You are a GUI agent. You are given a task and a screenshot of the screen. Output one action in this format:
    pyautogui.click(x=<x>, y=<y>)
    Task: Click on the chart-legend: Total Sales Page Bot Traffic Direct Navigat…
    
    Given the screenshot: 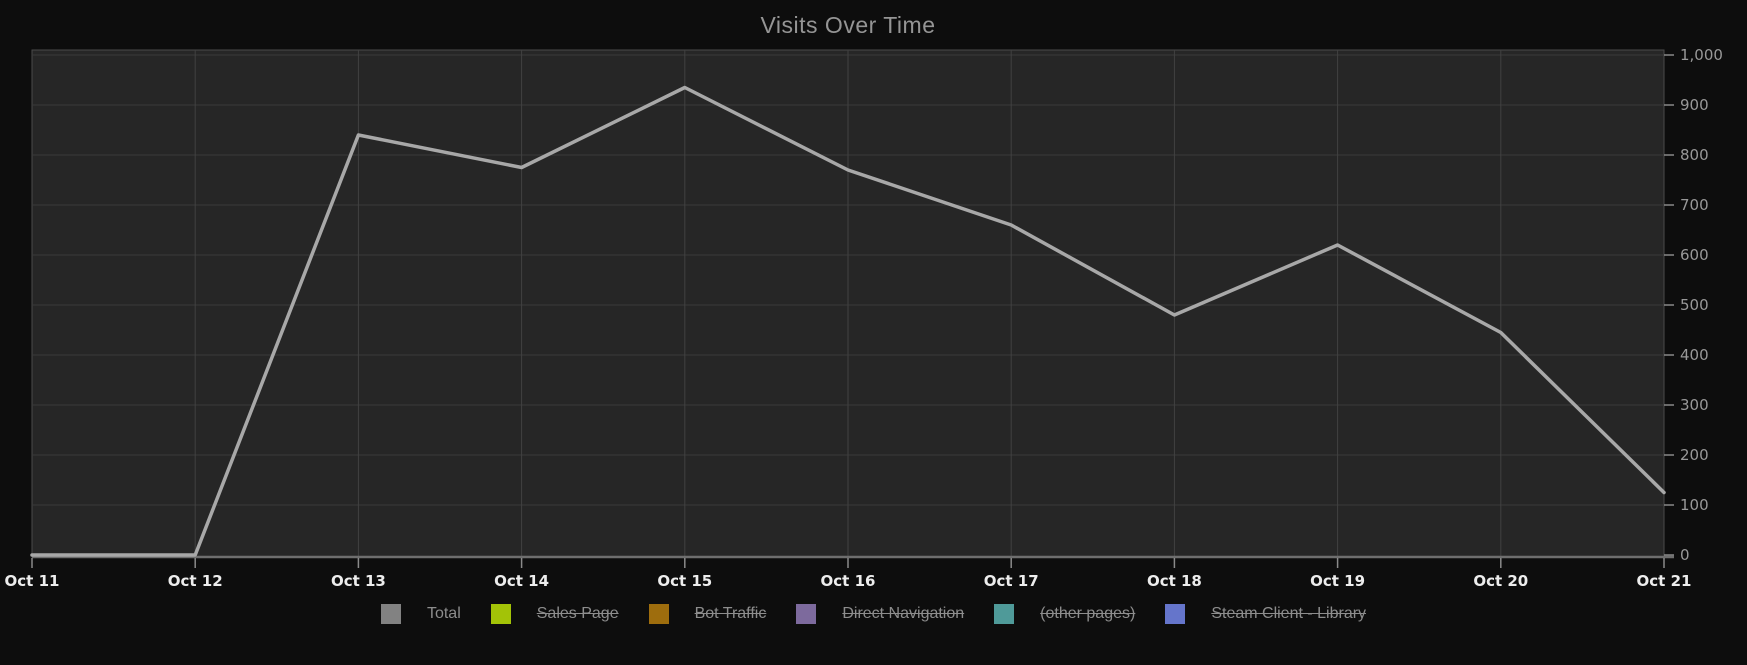 What is the action you would take?
    pyautogui.click(x=873, y=614)
    